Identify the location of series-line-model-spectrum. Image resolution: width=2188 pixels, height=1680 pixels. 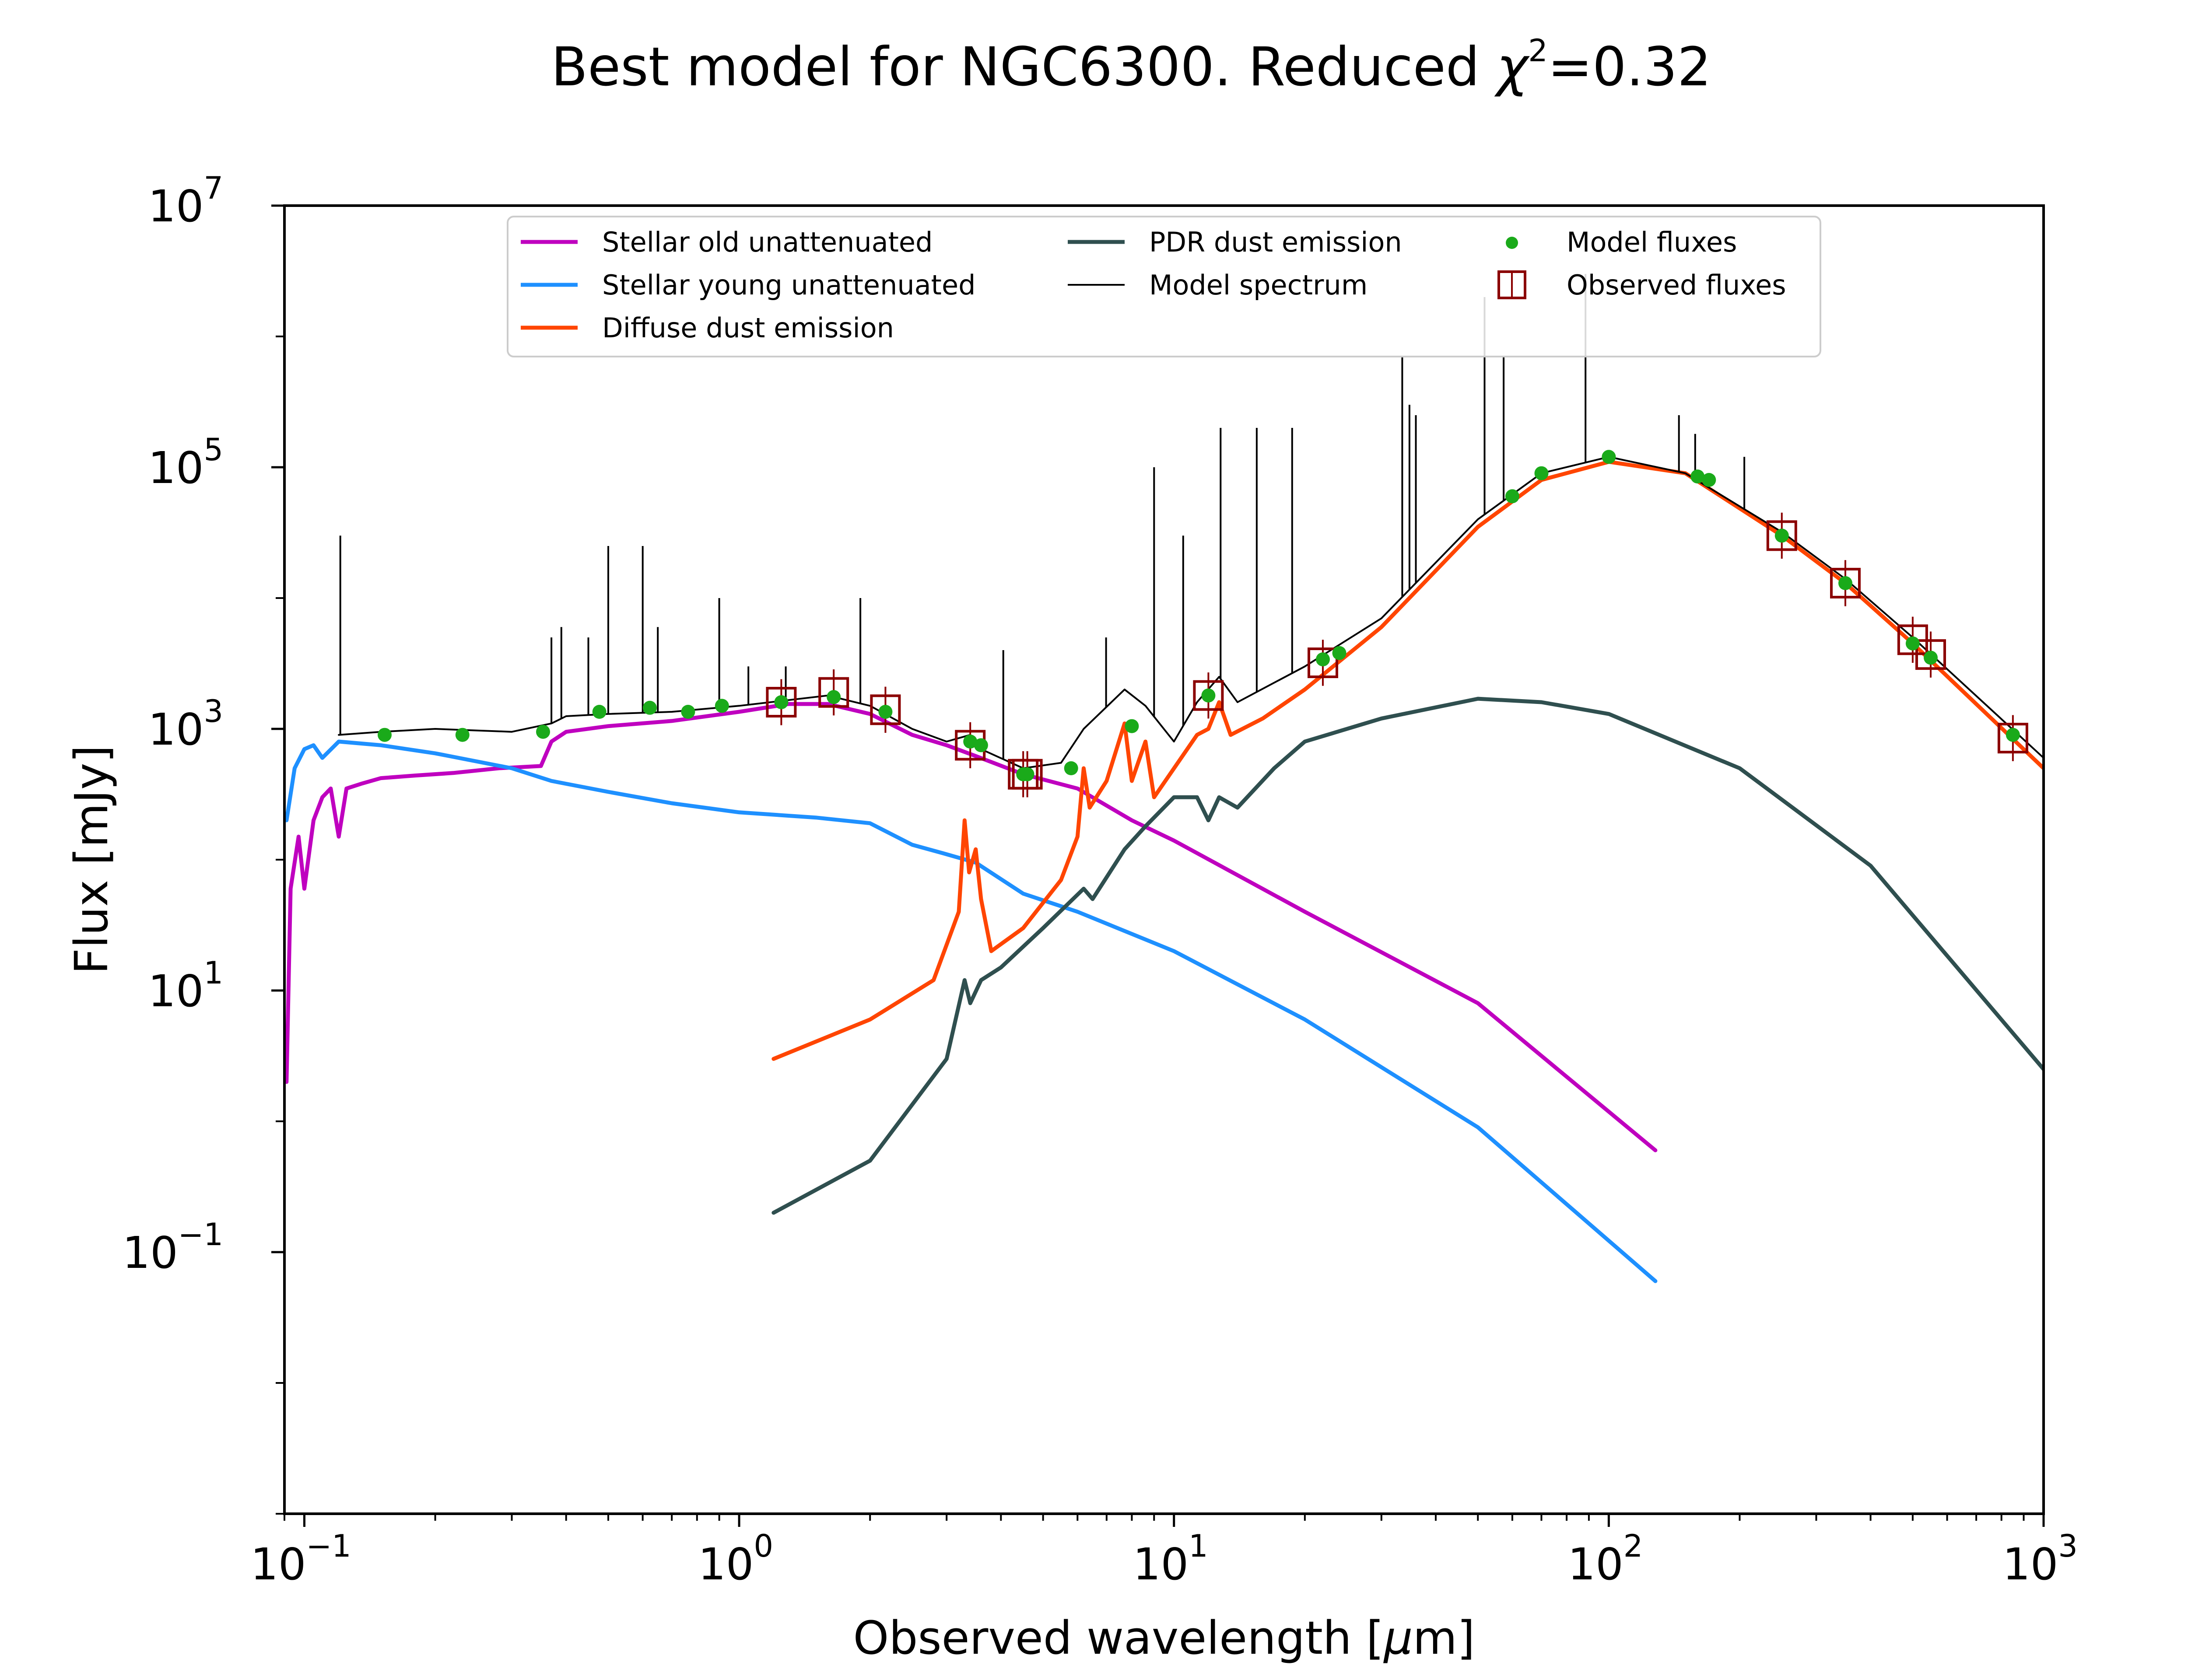
(1191, 612).